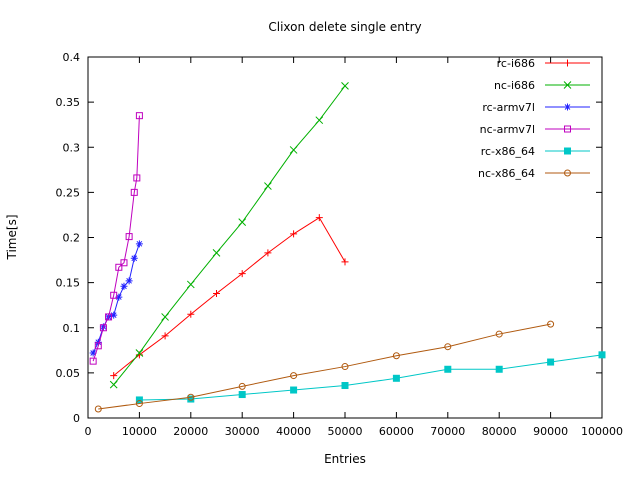 The height and width of the screenshot is (480, 640). What do you see at coordinates (68, 373) in the screenshot?
I see `y-tick-label: 0.05` at bounding box center [68, 373].